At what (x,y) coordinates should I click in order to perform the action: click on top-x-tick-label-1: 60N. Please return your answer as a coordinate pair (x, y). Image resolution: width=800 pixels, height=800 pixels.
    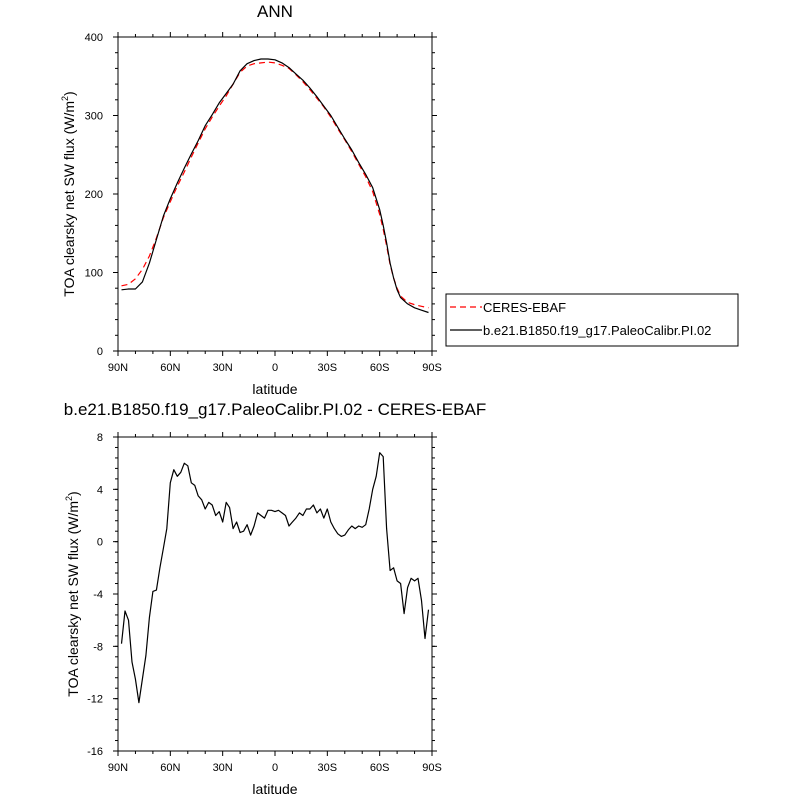
    Looking at the image, I should click on (170, 368).